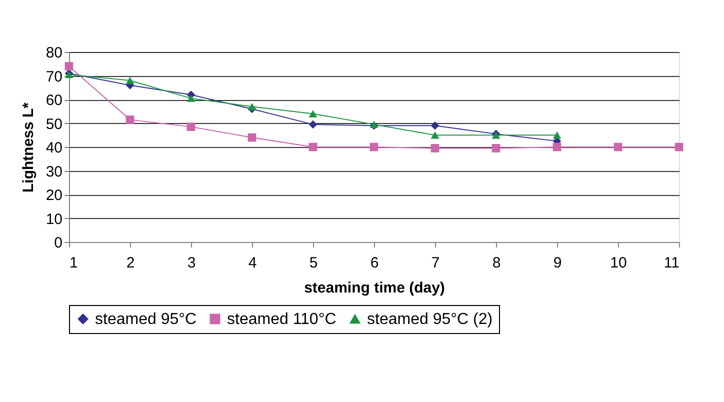  What do you see at coordinates (374, 263) in the screenshot?
I see `x-tick-label: 6` at bounding box center [374, 263].